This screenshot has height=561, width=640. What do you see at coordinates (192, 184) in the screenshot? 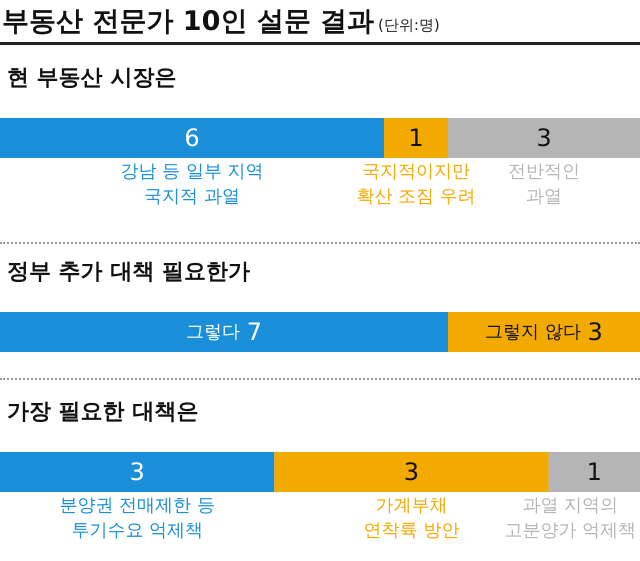
I see `series-label: 강남 등 일부 지역 국지적 과열` at bounding box center [192, 184].